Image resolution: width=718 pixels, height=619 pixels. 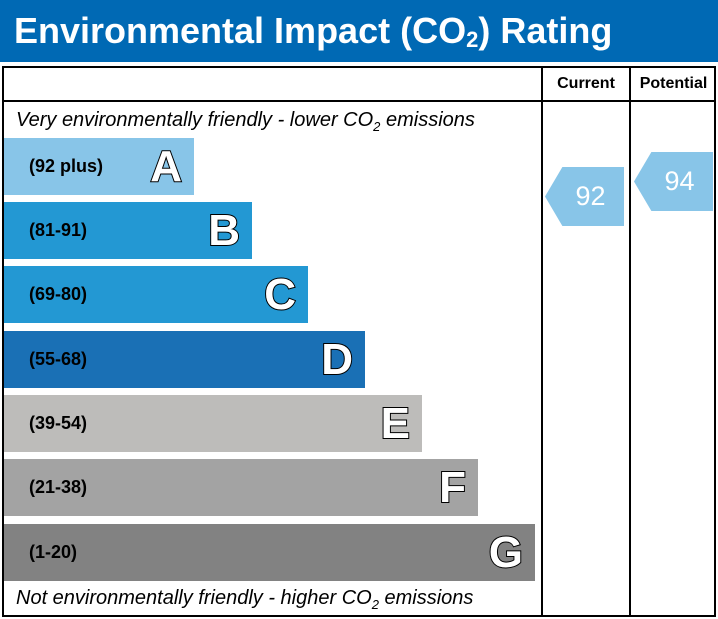 I want to click on band-letter: A, so click(x=166, y=166).